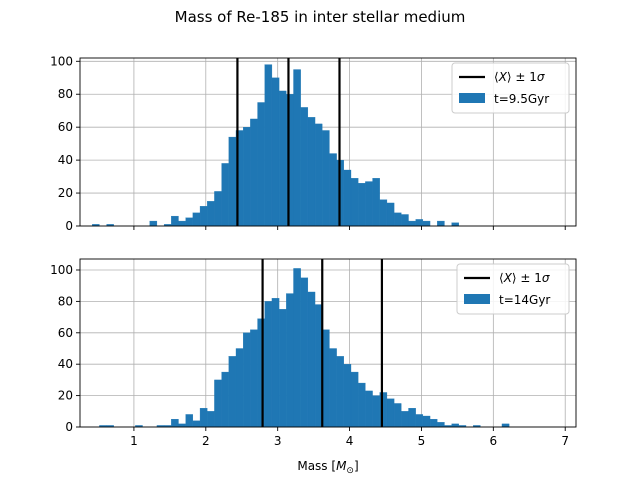 The width and height of the screenshot is (640, 484). What do you see at coordinates (65, 143) in the screenshot?
I see `top-y-ticks: 0 20 40 60 80 100` at bounding box center [65, 143].